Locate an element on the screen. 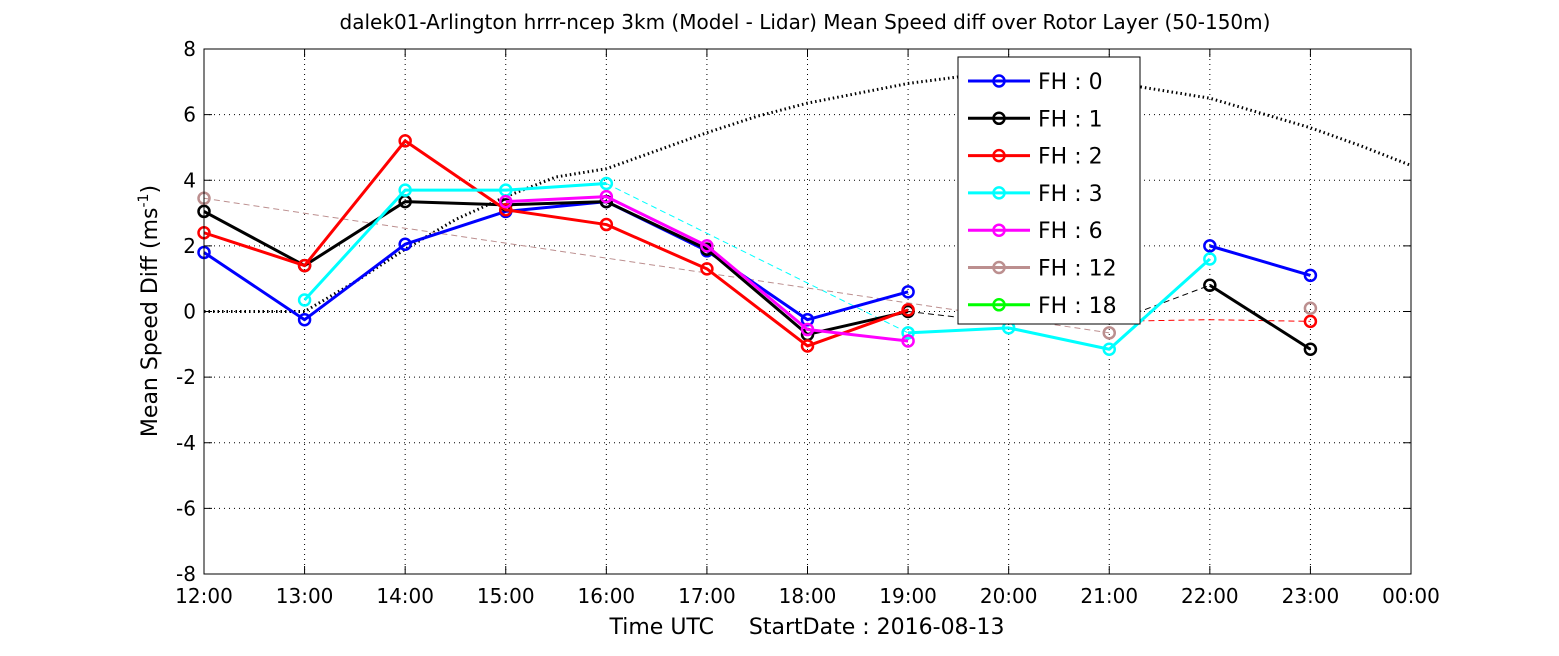 The height and width of the screenshot is (656, 1559). legend-label: FH : 6 is located at coordinates (1070, 231).